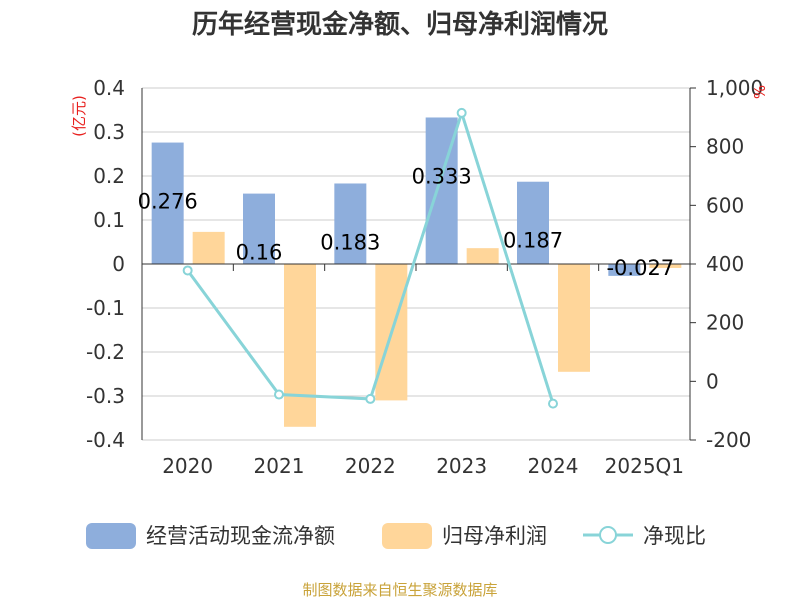 This screenshot has height=600, width=800. I want to click on left-tick-label: -0.2, so click(105, 352).